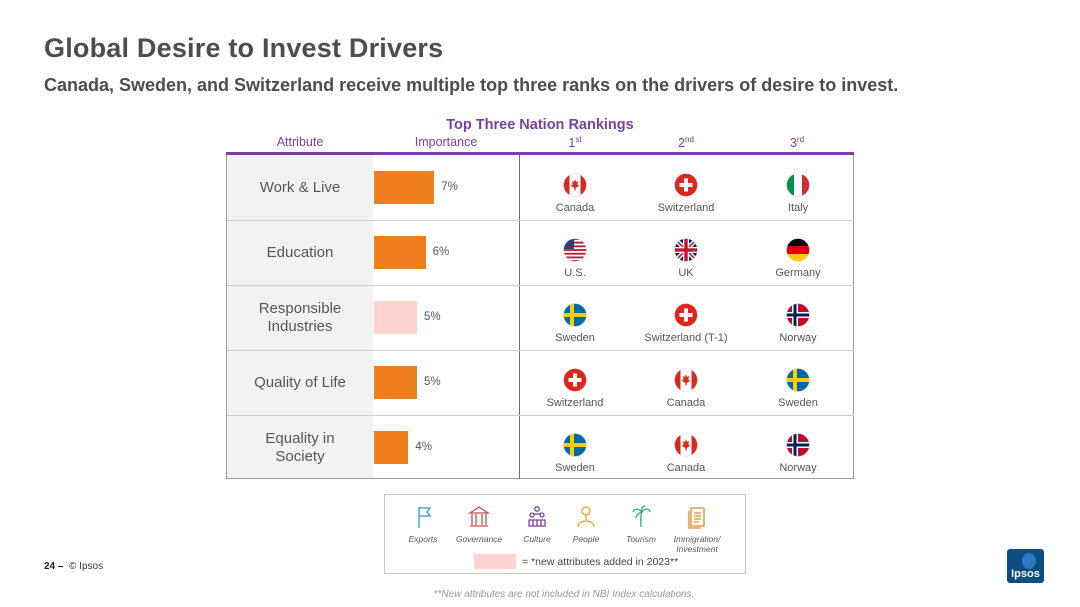 The height and width of the screenshot is (607, 1080). Describe the element at coordinates (686, 338) in the screenshot. I see `nation-name: Switzerland (T-1)` at that location.